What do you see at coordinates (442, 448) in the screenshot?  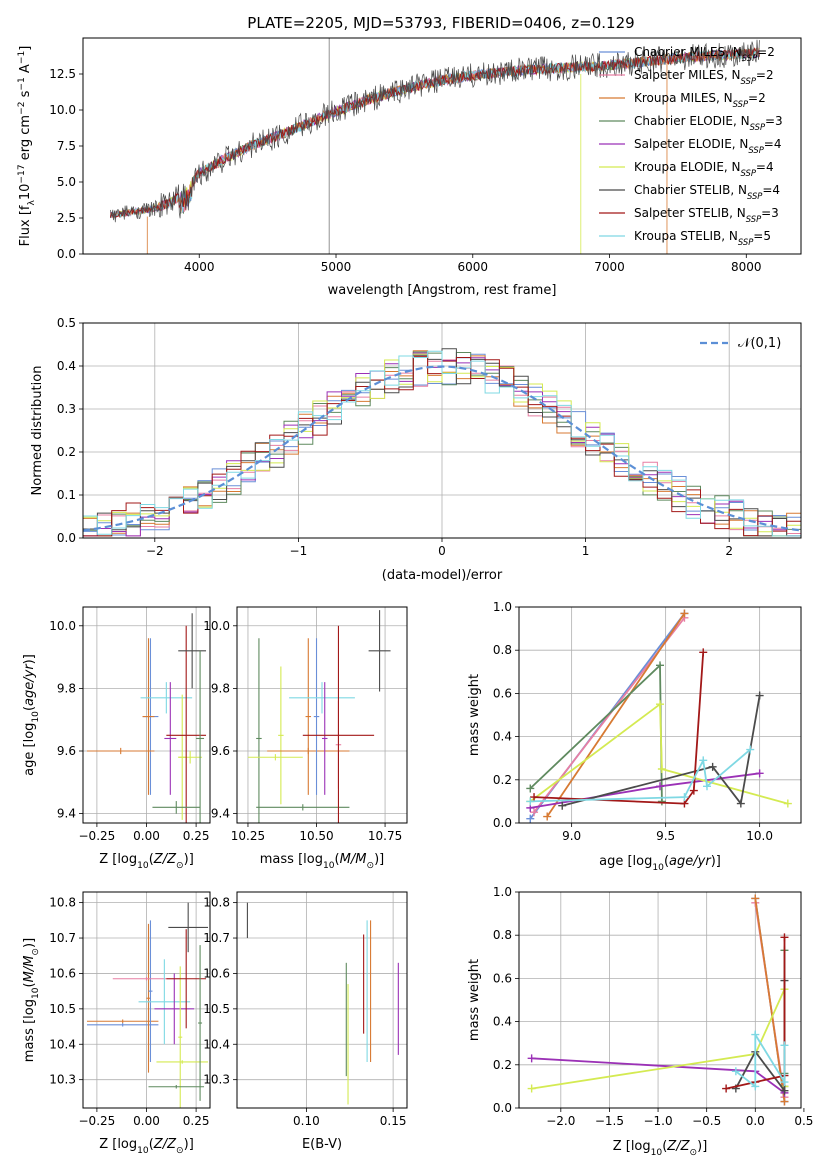 I see `normal-curve` at bounding box center [442, 448].